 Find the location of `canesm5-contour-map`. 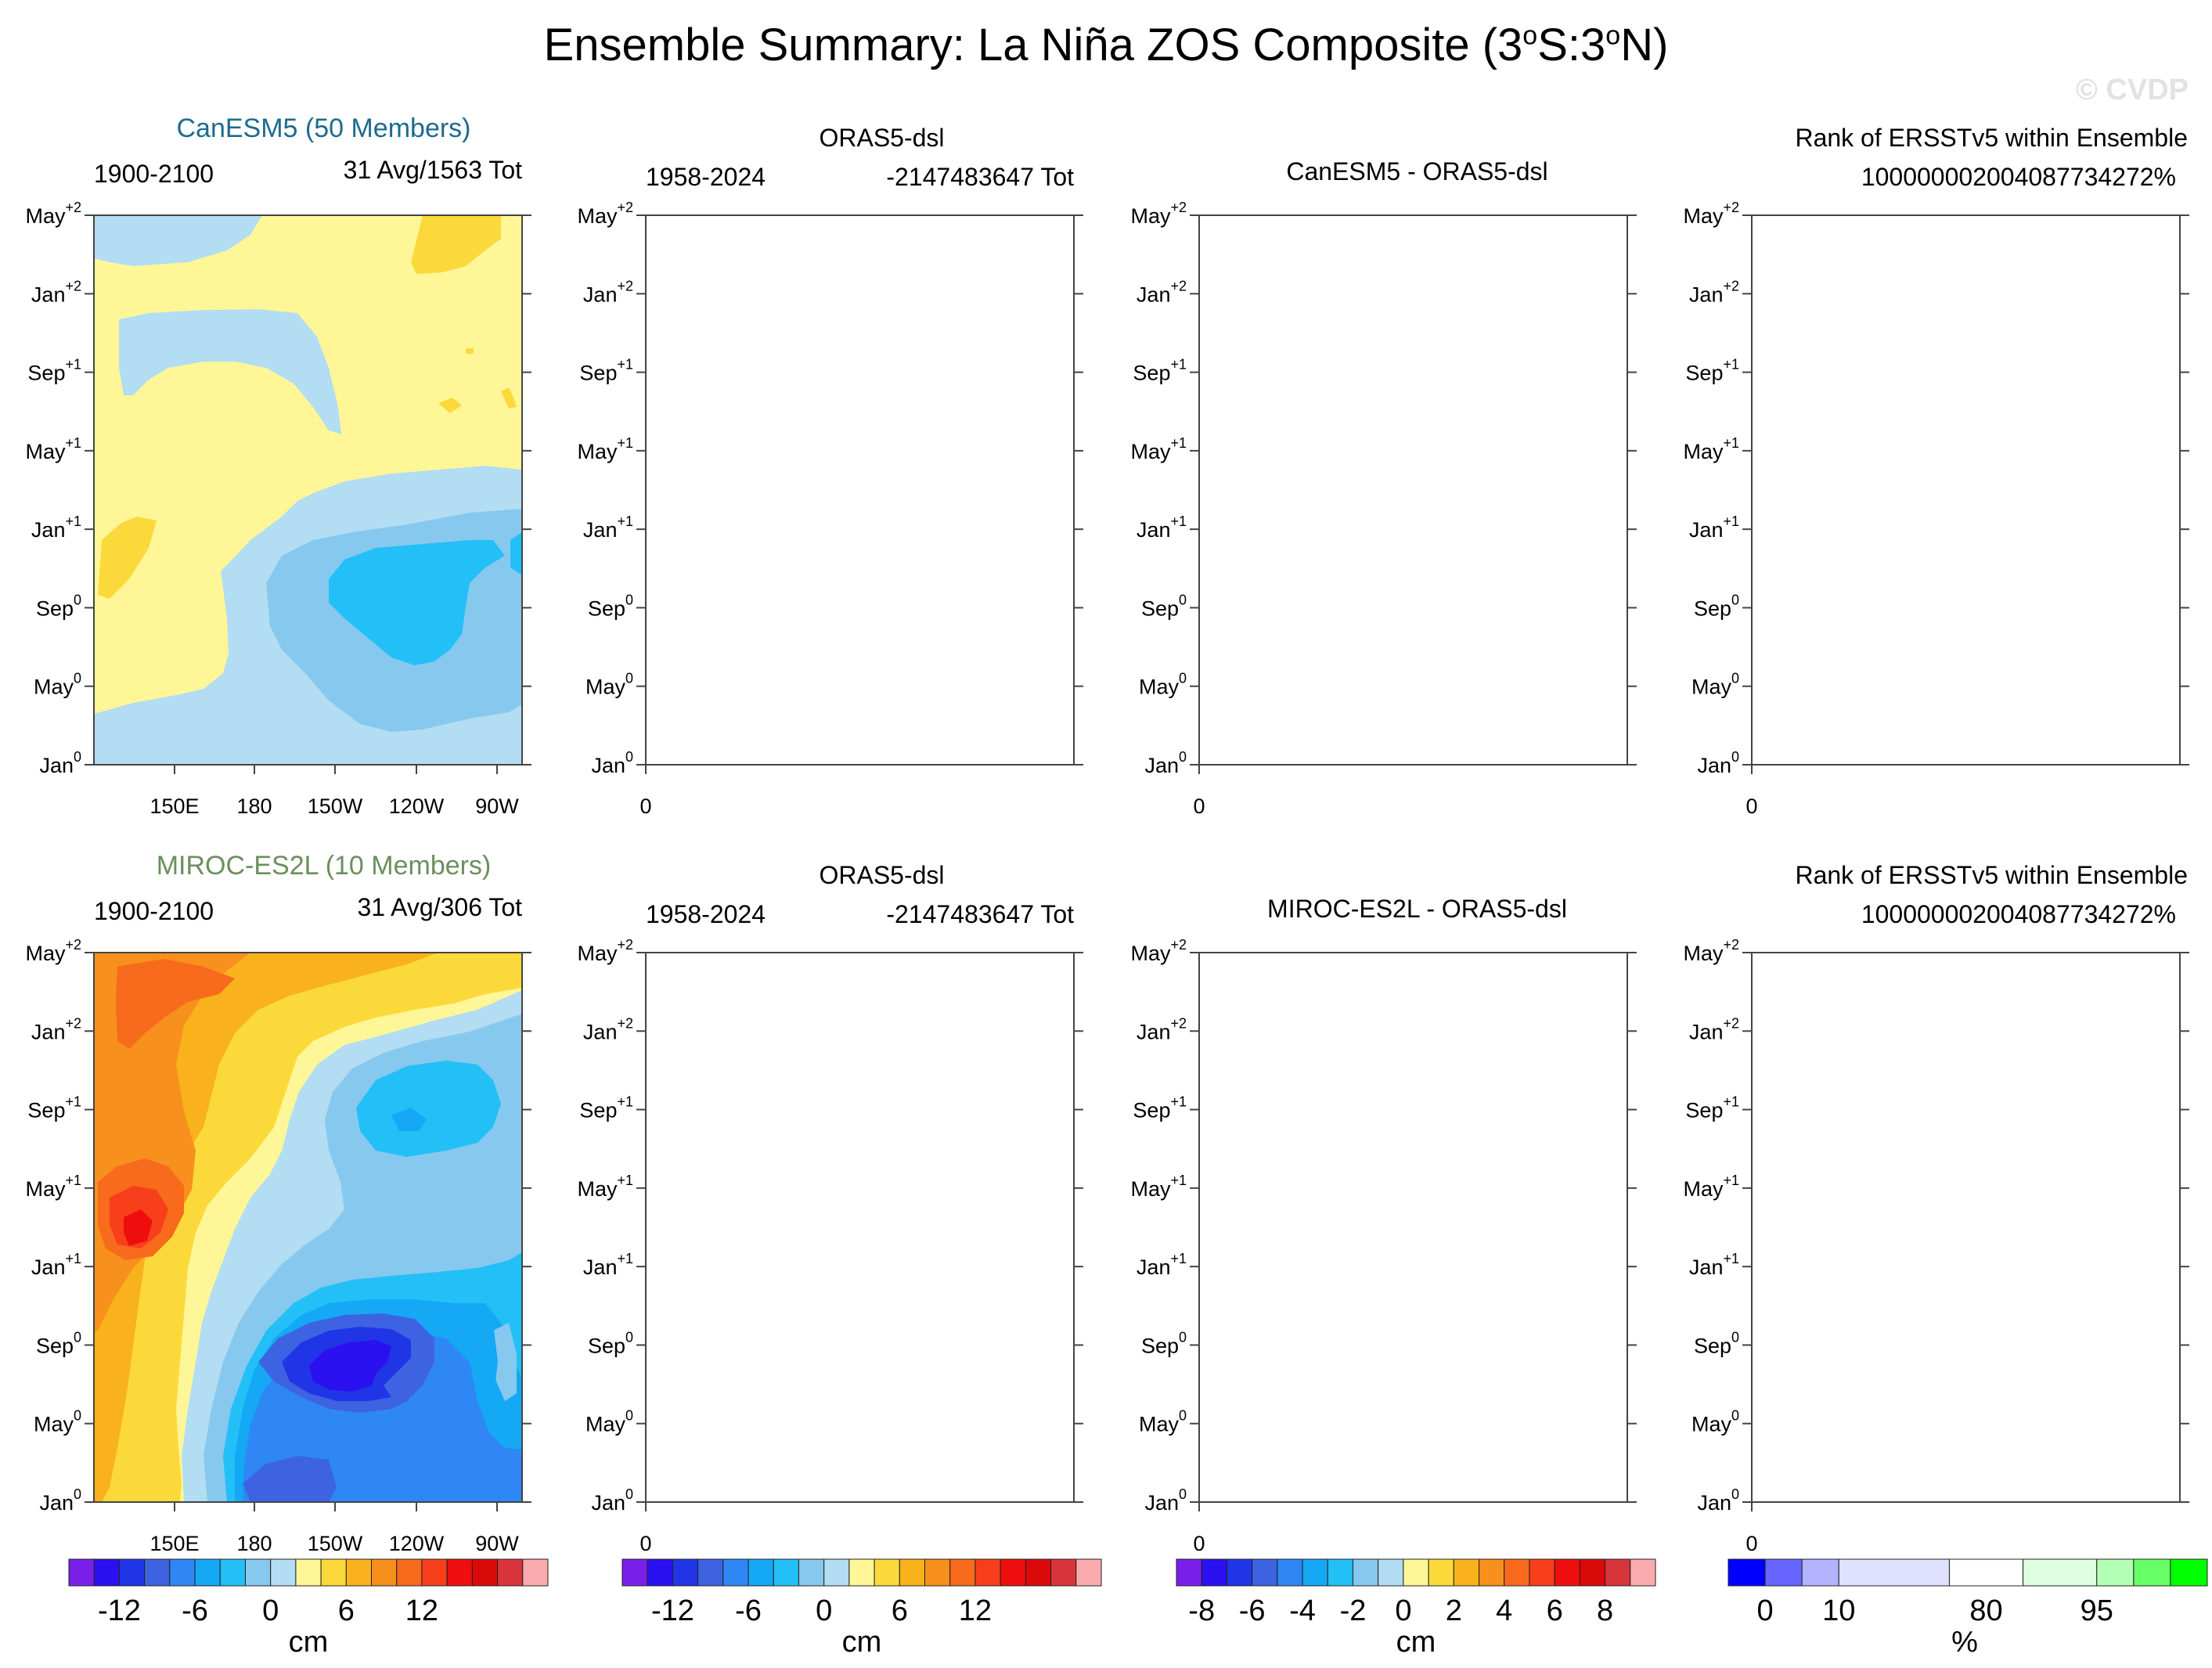

canesm5-contour-map is located at coordinates (308, 490).